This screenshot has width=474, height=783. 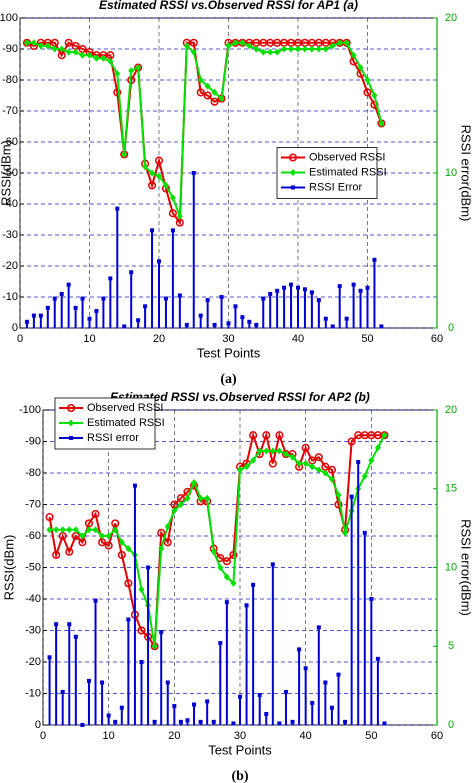 What do you see at coordinates (239, 776) in the screenshot?
I see `panel-label: (b)` at bounding box center [239, 776].